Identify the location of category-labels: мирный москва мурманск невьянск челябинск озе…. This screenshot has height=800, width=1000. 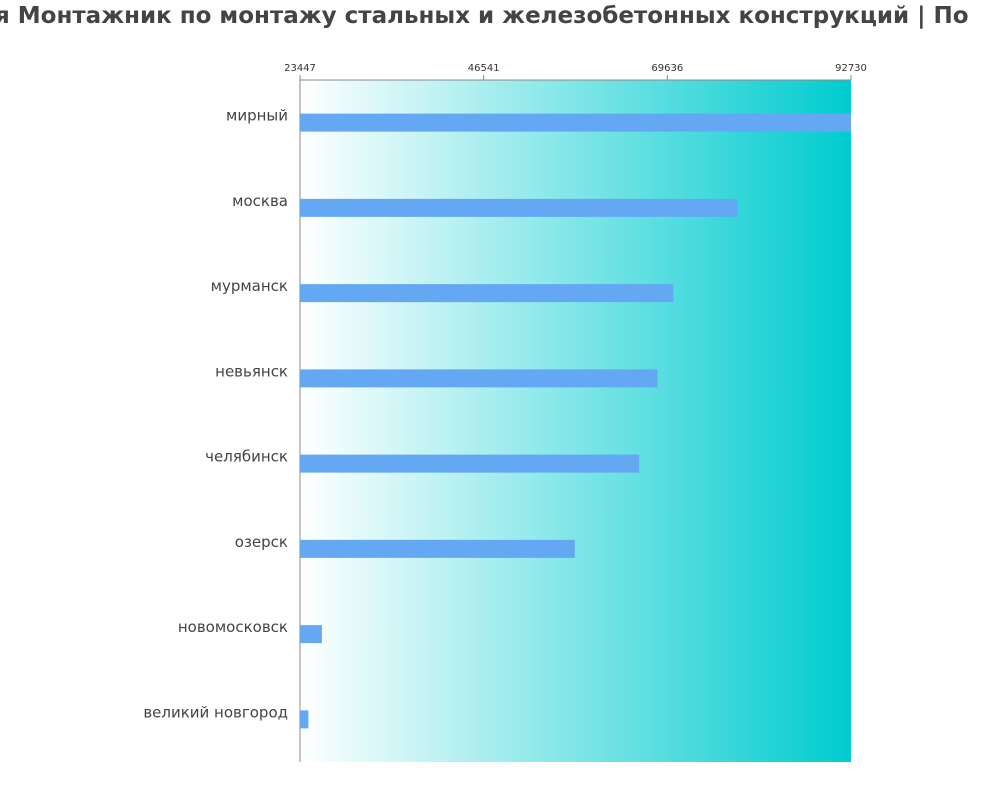
(215, 414).